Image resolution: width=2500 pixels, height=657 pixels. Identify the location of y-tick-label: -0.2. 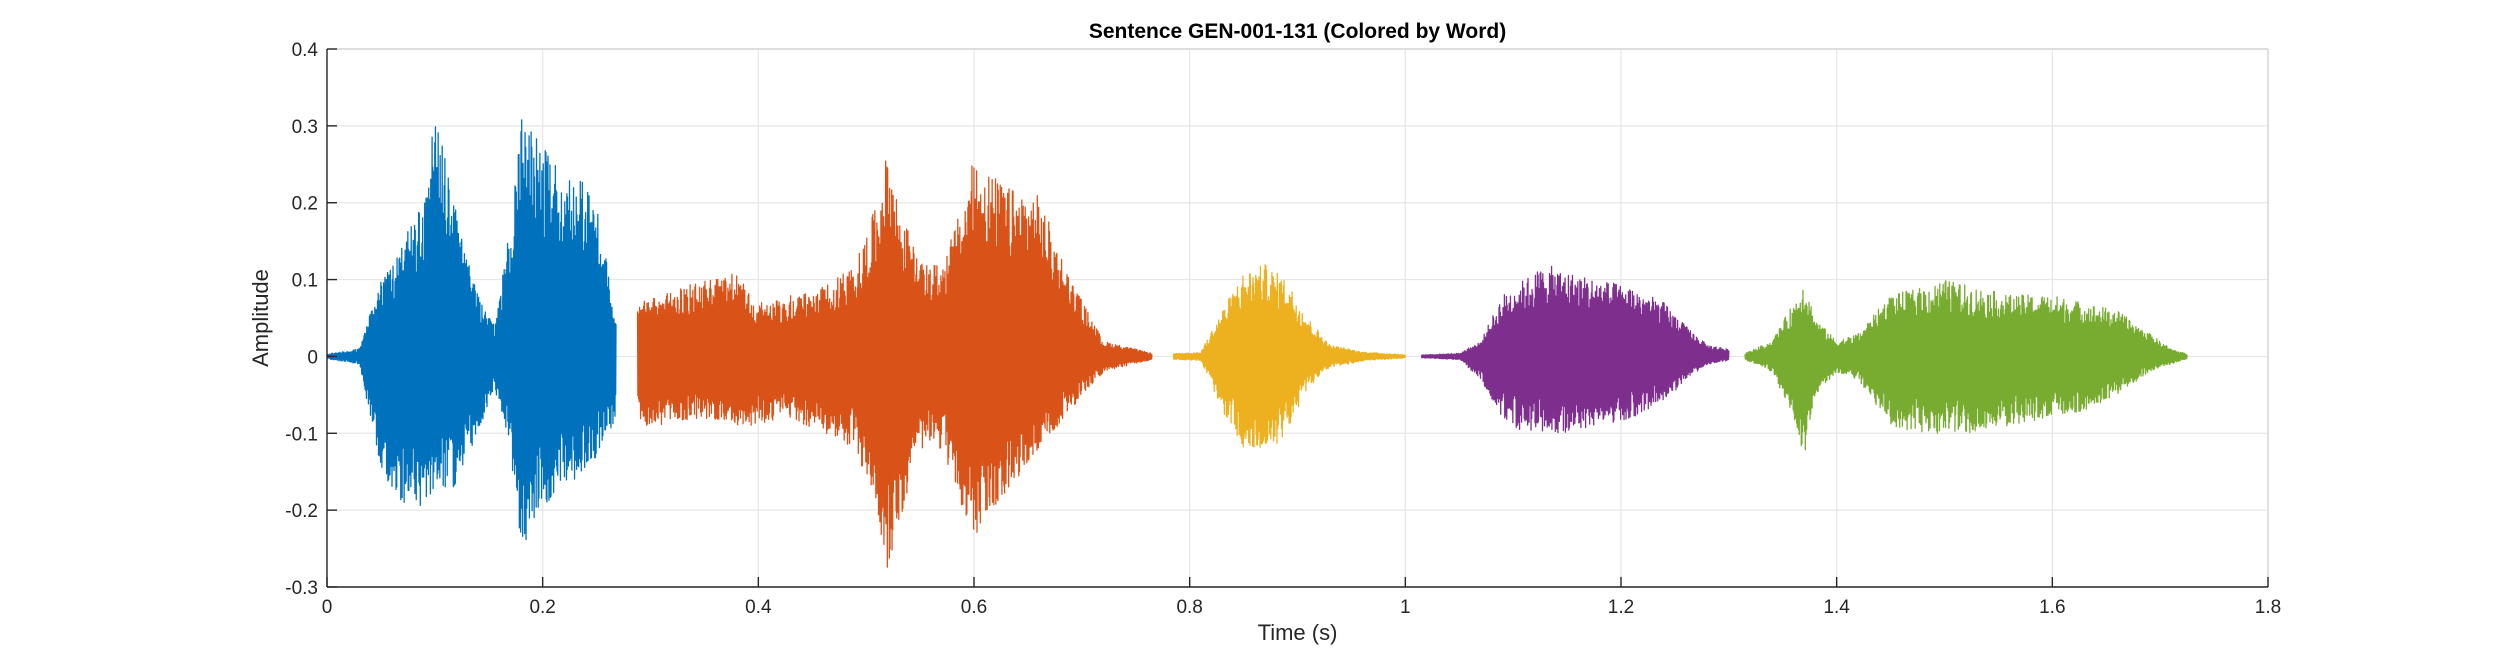
(301, 511).